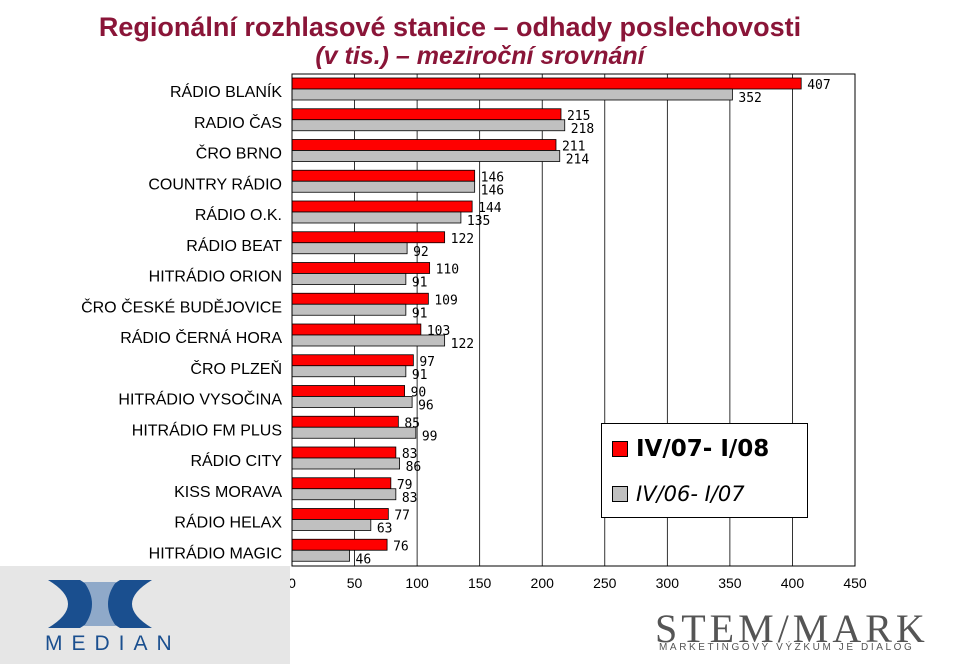  Describe the element at coordinates (420, 283) in the screenshot. I see `value-label-6-1: 91` at that location.